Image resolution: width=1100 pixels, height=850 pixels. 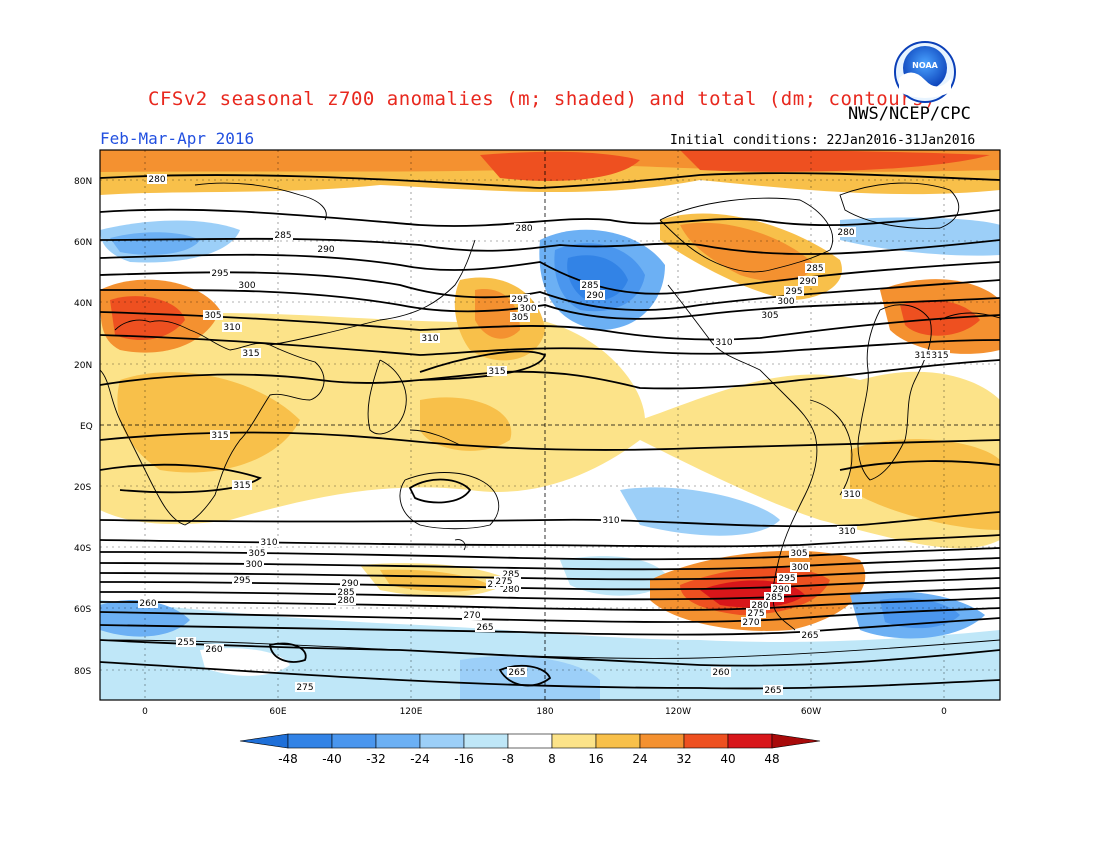 I want to click on contour-label-text: 295, so click(x=519, y=300).